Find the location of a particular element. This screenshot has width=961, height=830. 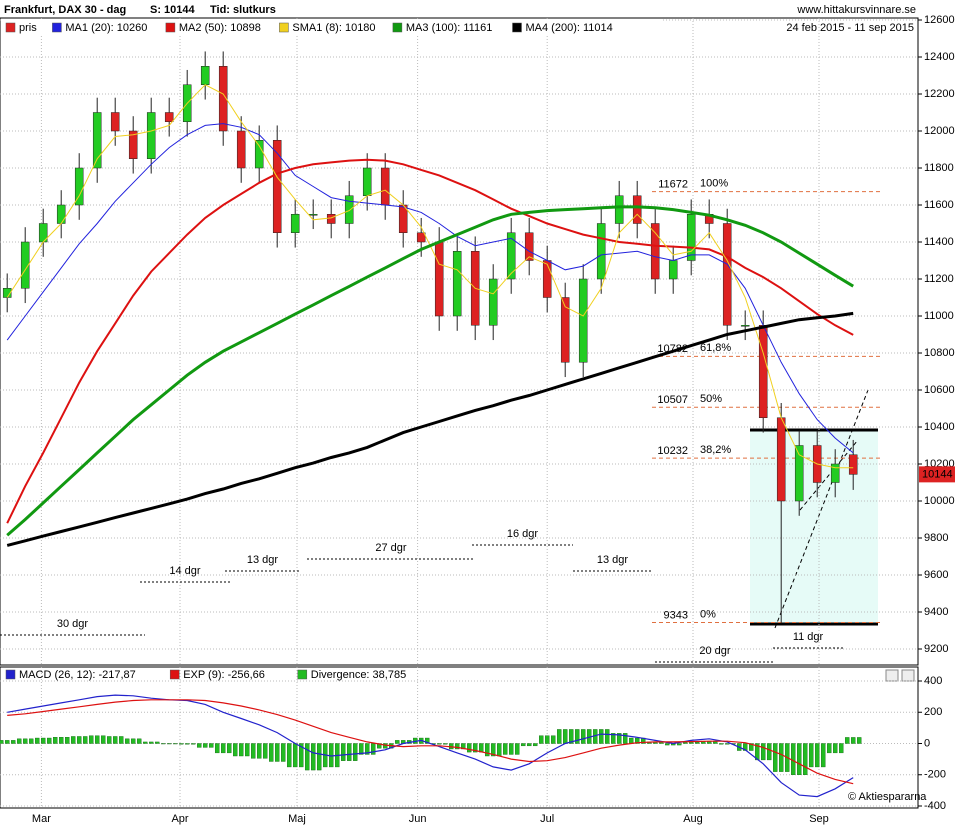

source: www.hittakursvinnare.se is located at coordinates (856, 10).